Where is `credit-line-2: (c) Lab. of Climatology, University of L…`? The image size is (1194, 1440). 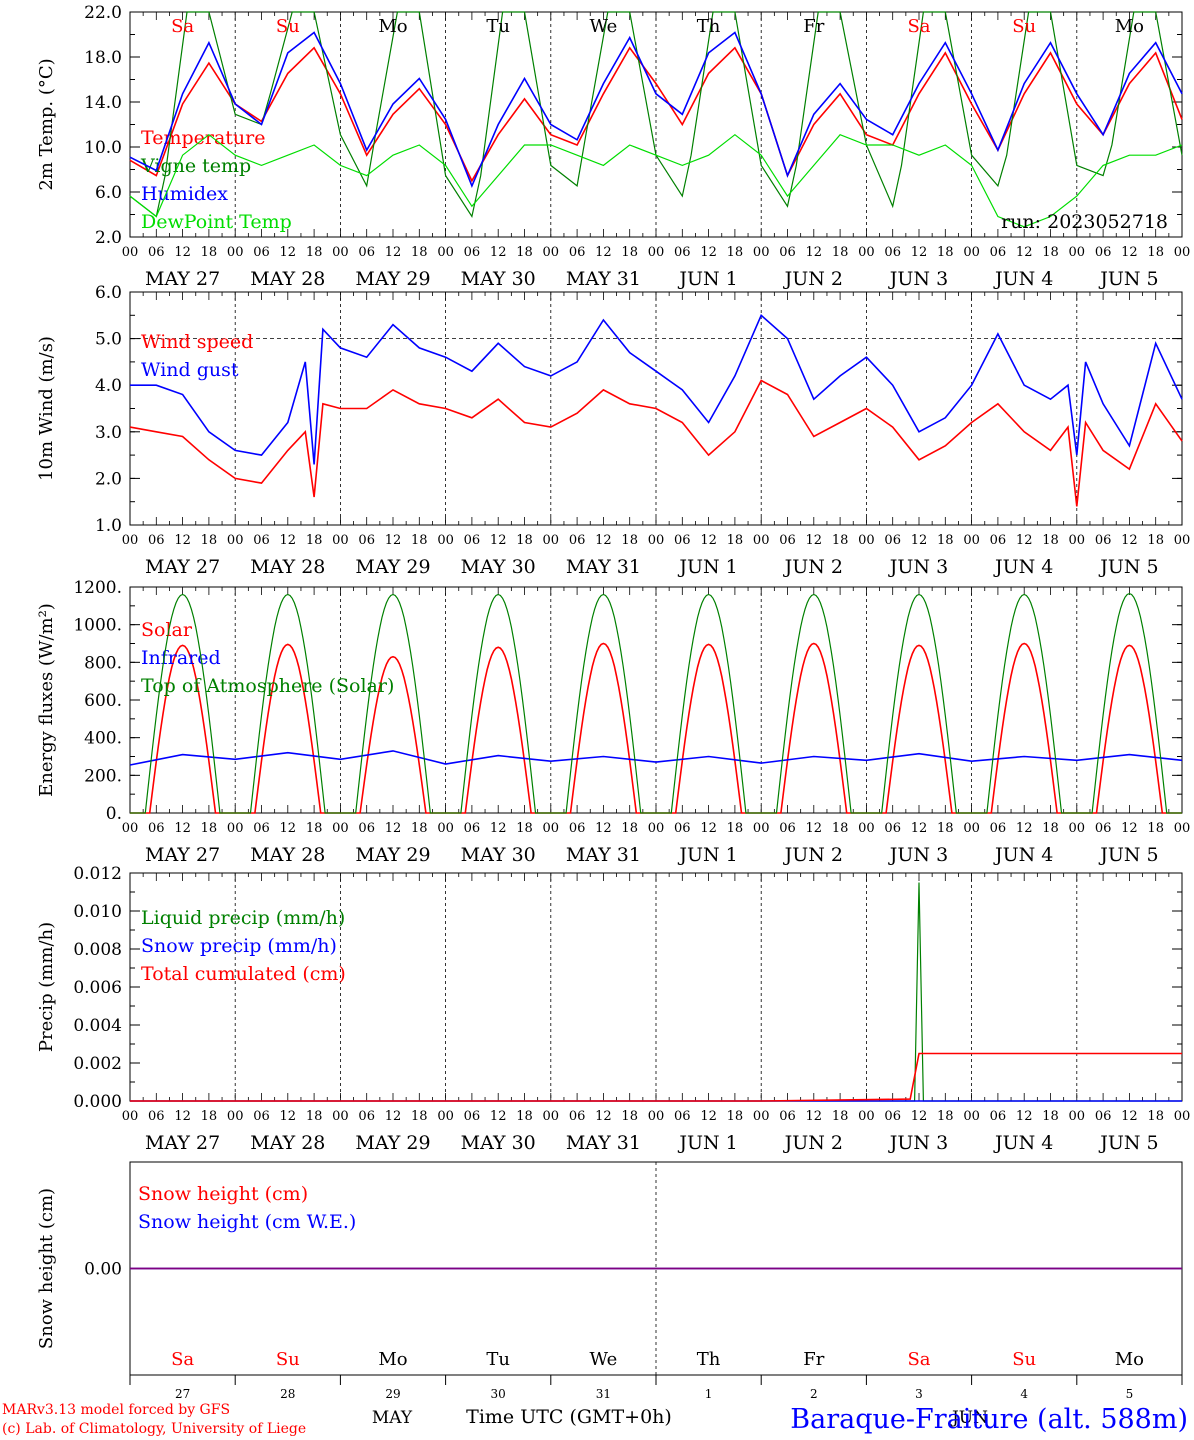
credit-line-2: (c) Lab. of Climatology, University of L… is located at coordinates (154, 1429).